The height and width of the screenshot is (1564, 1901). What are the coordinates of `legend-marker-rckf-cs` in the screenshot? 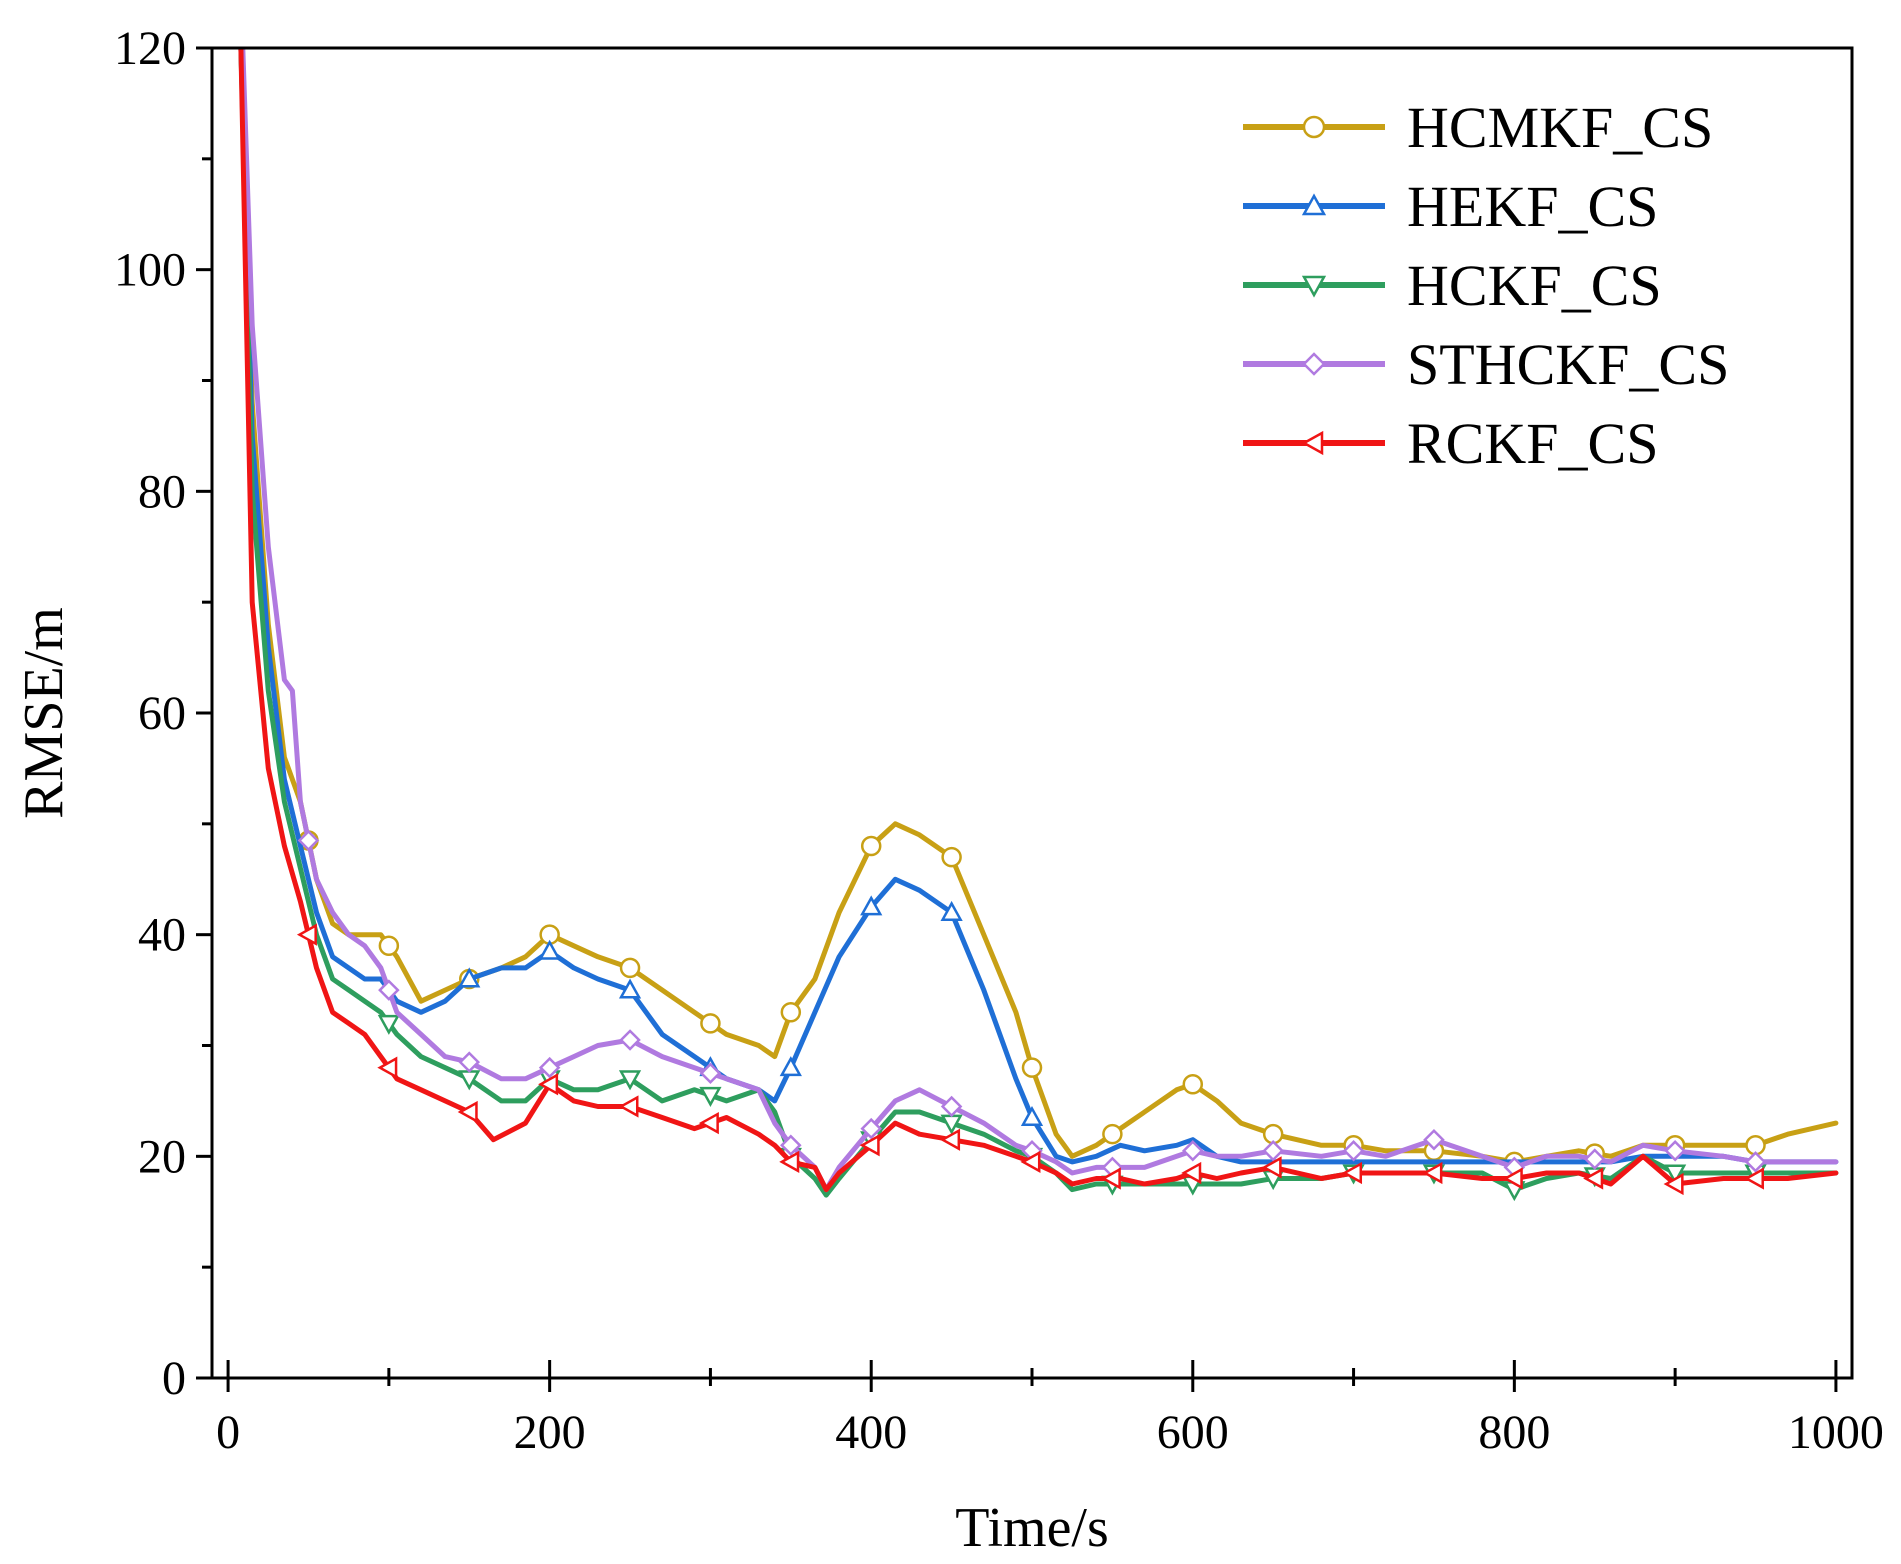 It's located at (1312, 443).